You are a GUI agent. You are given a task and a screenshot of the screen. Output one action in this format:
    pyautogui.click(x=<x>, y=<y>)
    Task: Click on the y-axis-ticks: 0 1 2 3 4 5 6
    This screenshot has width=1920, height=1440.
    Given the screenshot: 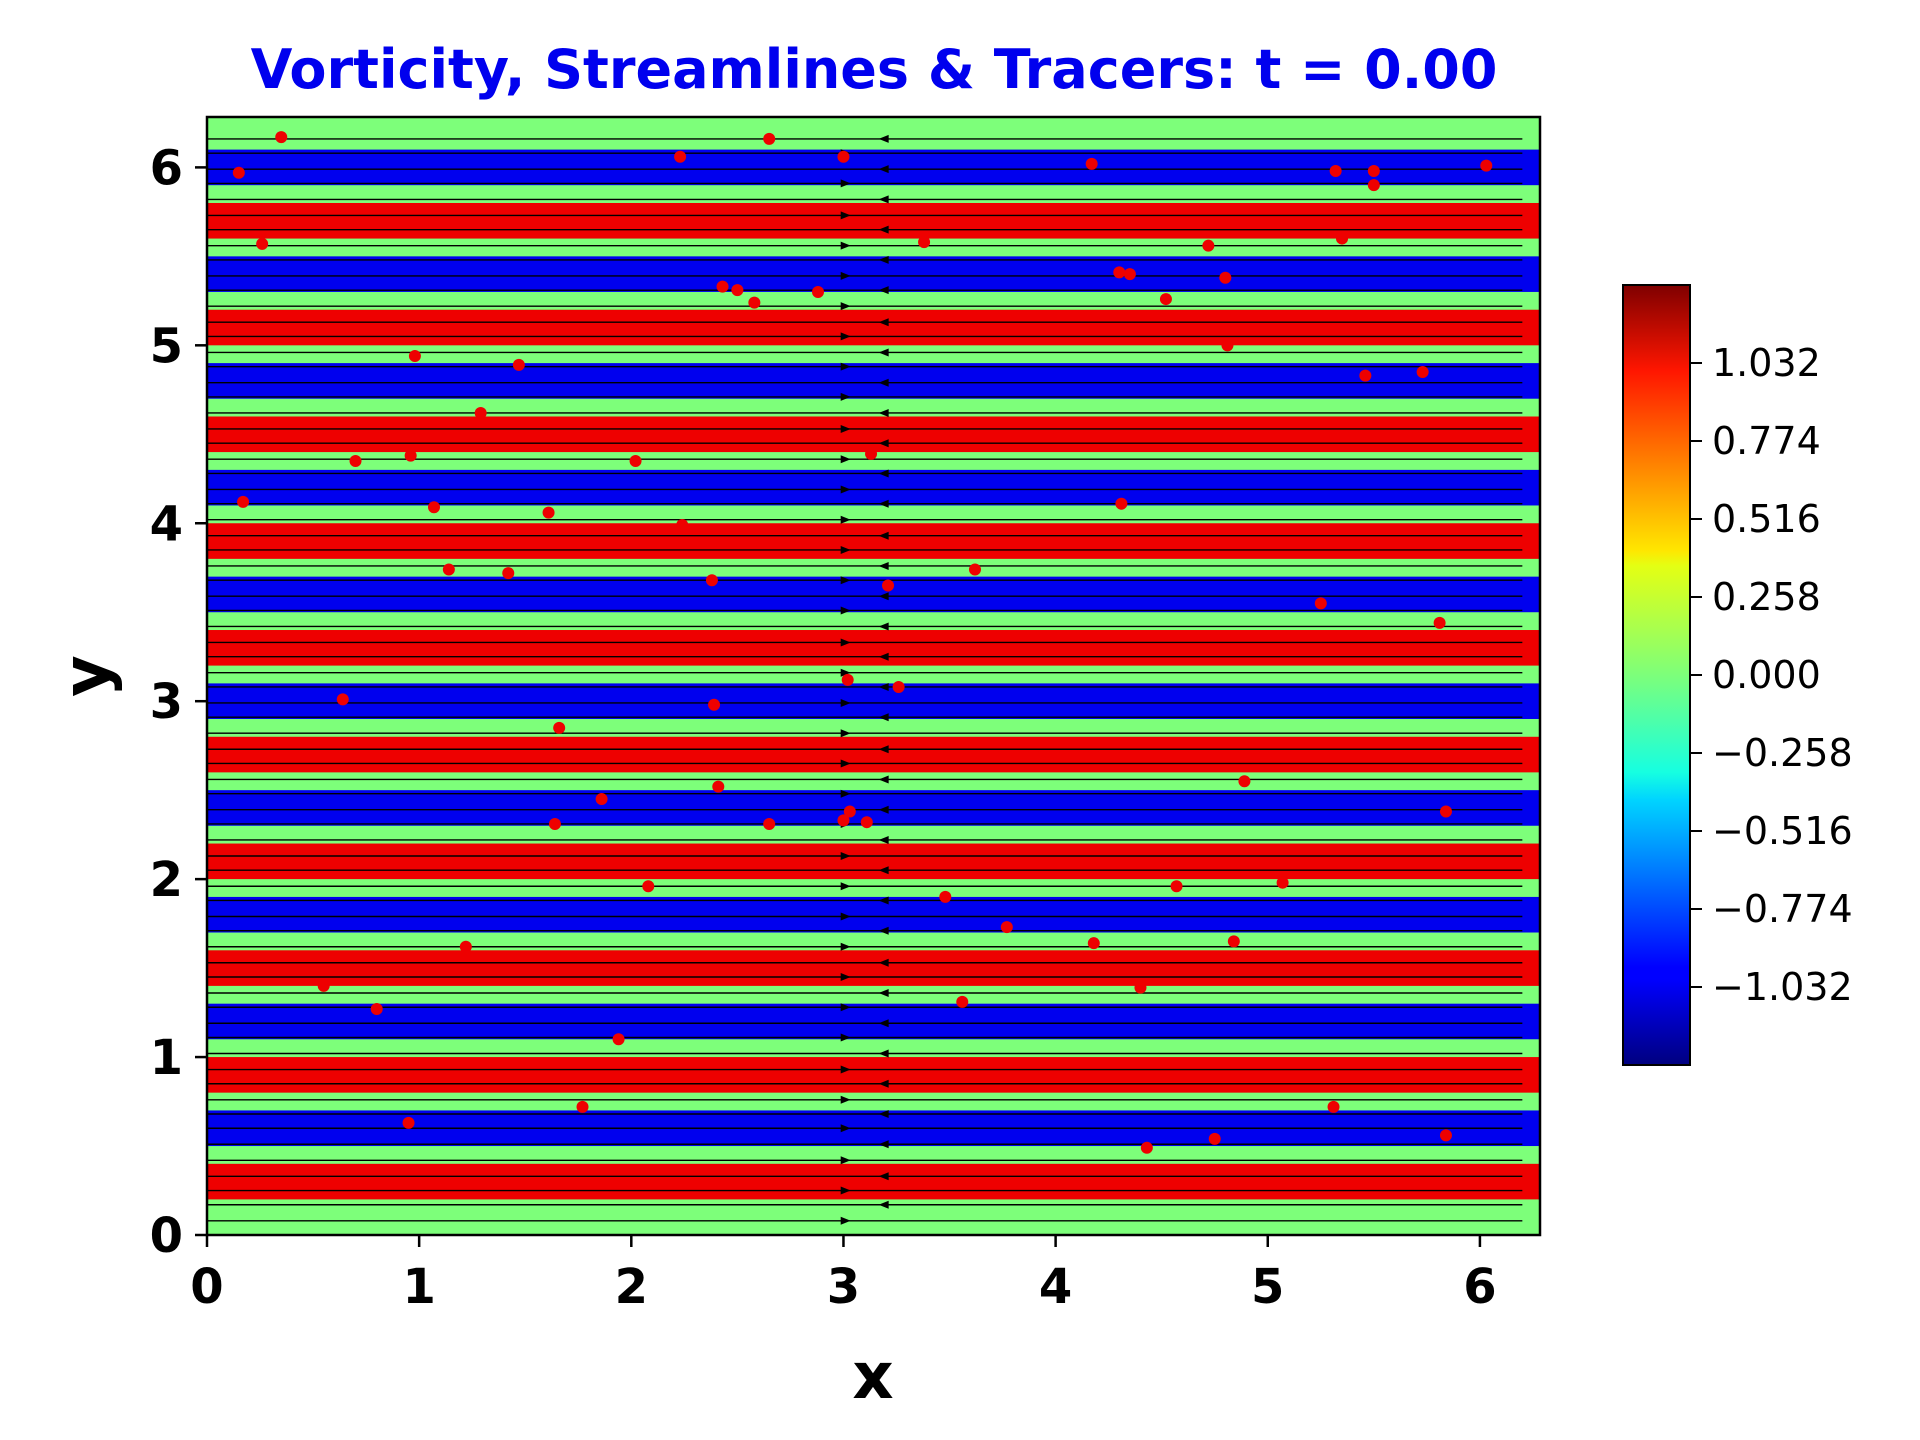 What is the action you would take?
    pyautogui.click(x=178, y=702)
    